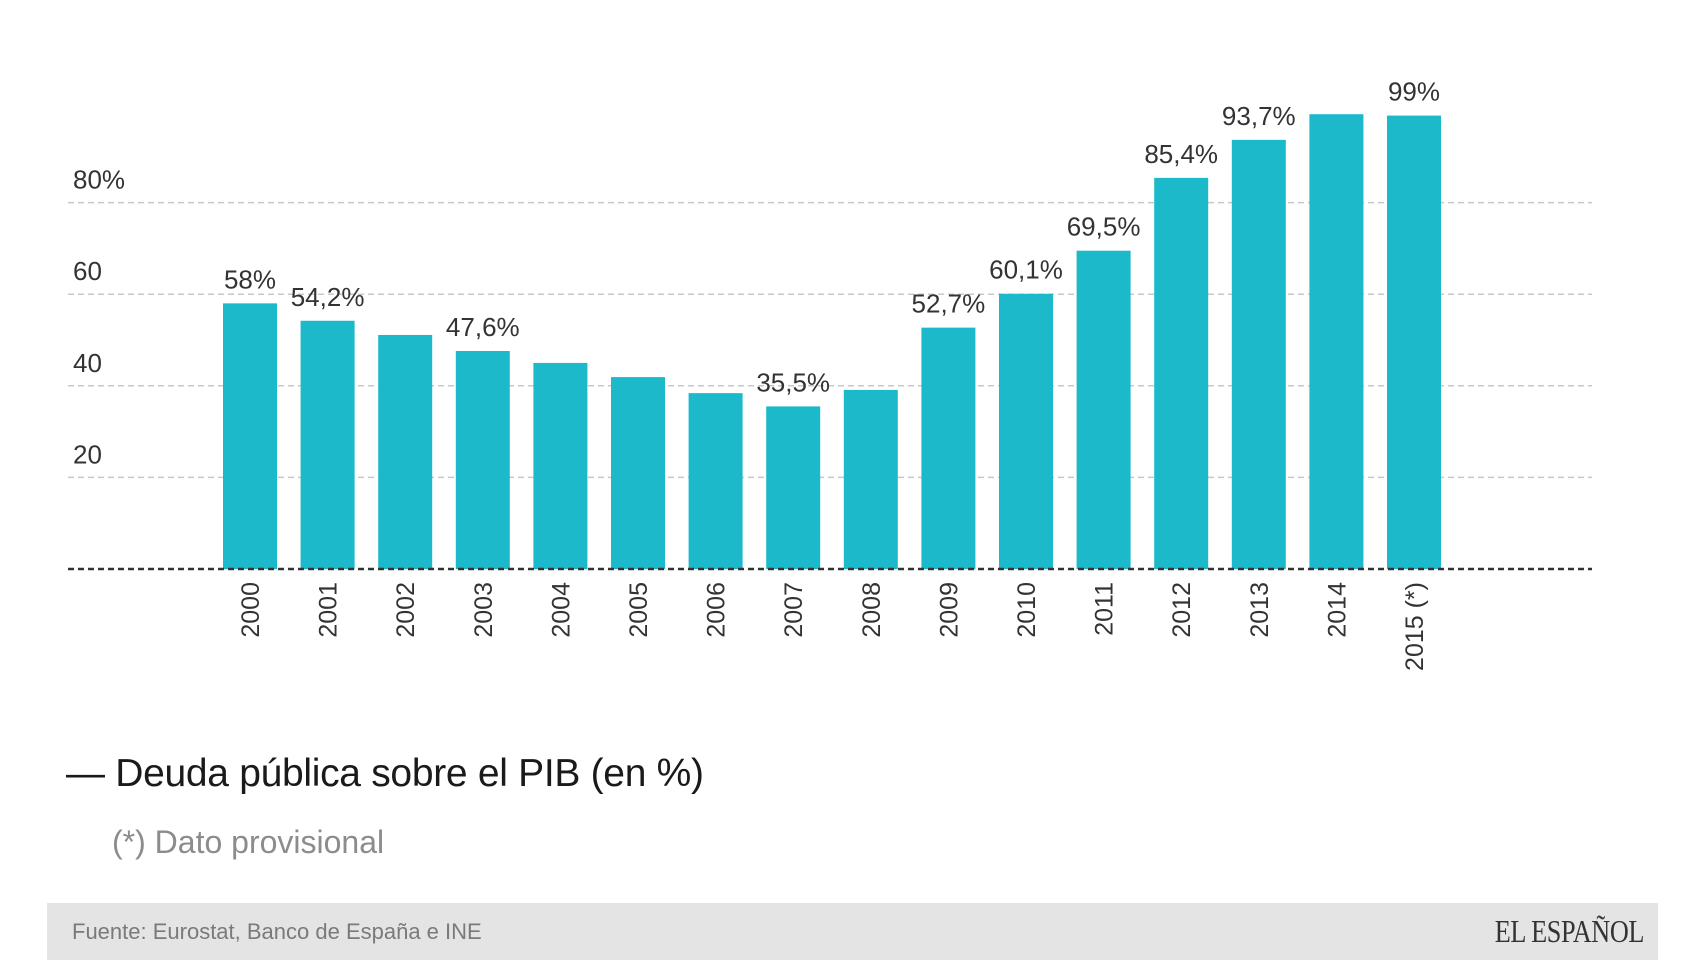  I want to click on y-tick-label: 80%, so click(99, 180).